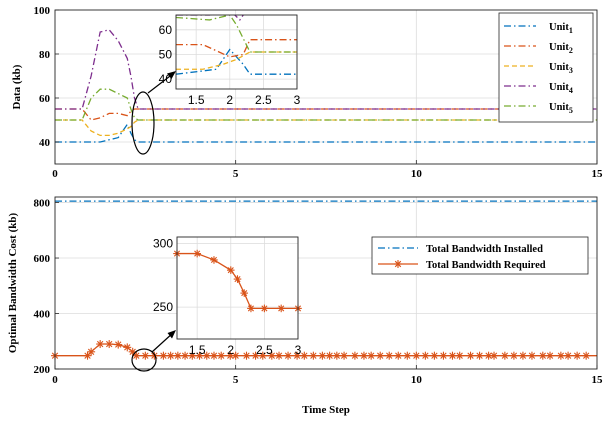 This screenshot has height=423, width=603. I want to click on top-legend-label-u5: Unit5, so click(561, 108).